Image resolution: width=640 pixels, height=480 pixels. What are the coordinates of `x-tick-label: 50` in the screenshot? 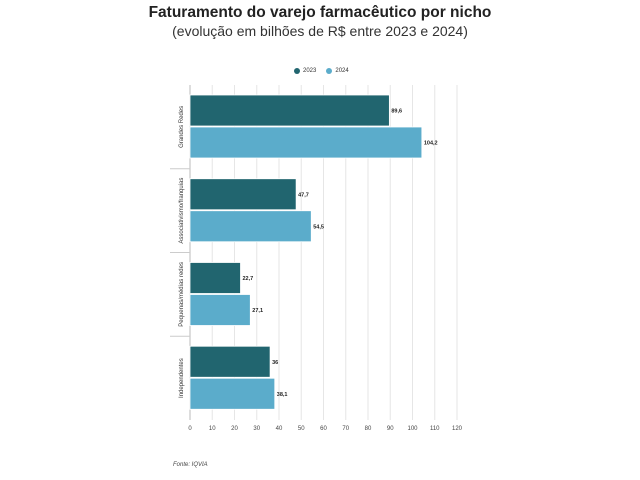 It's located at (301, 429).